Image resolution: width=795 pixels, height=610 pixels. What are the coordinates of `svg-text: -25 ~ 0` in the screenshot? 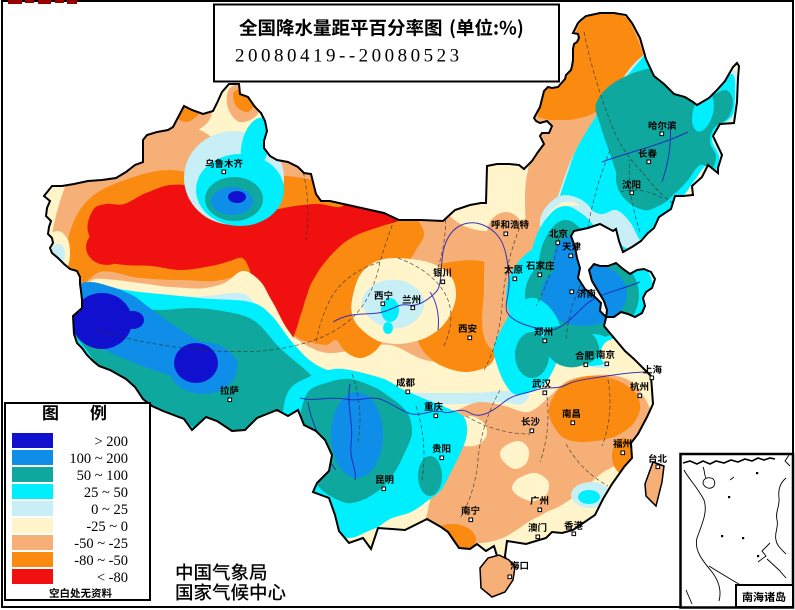 It's located at (107, 527).